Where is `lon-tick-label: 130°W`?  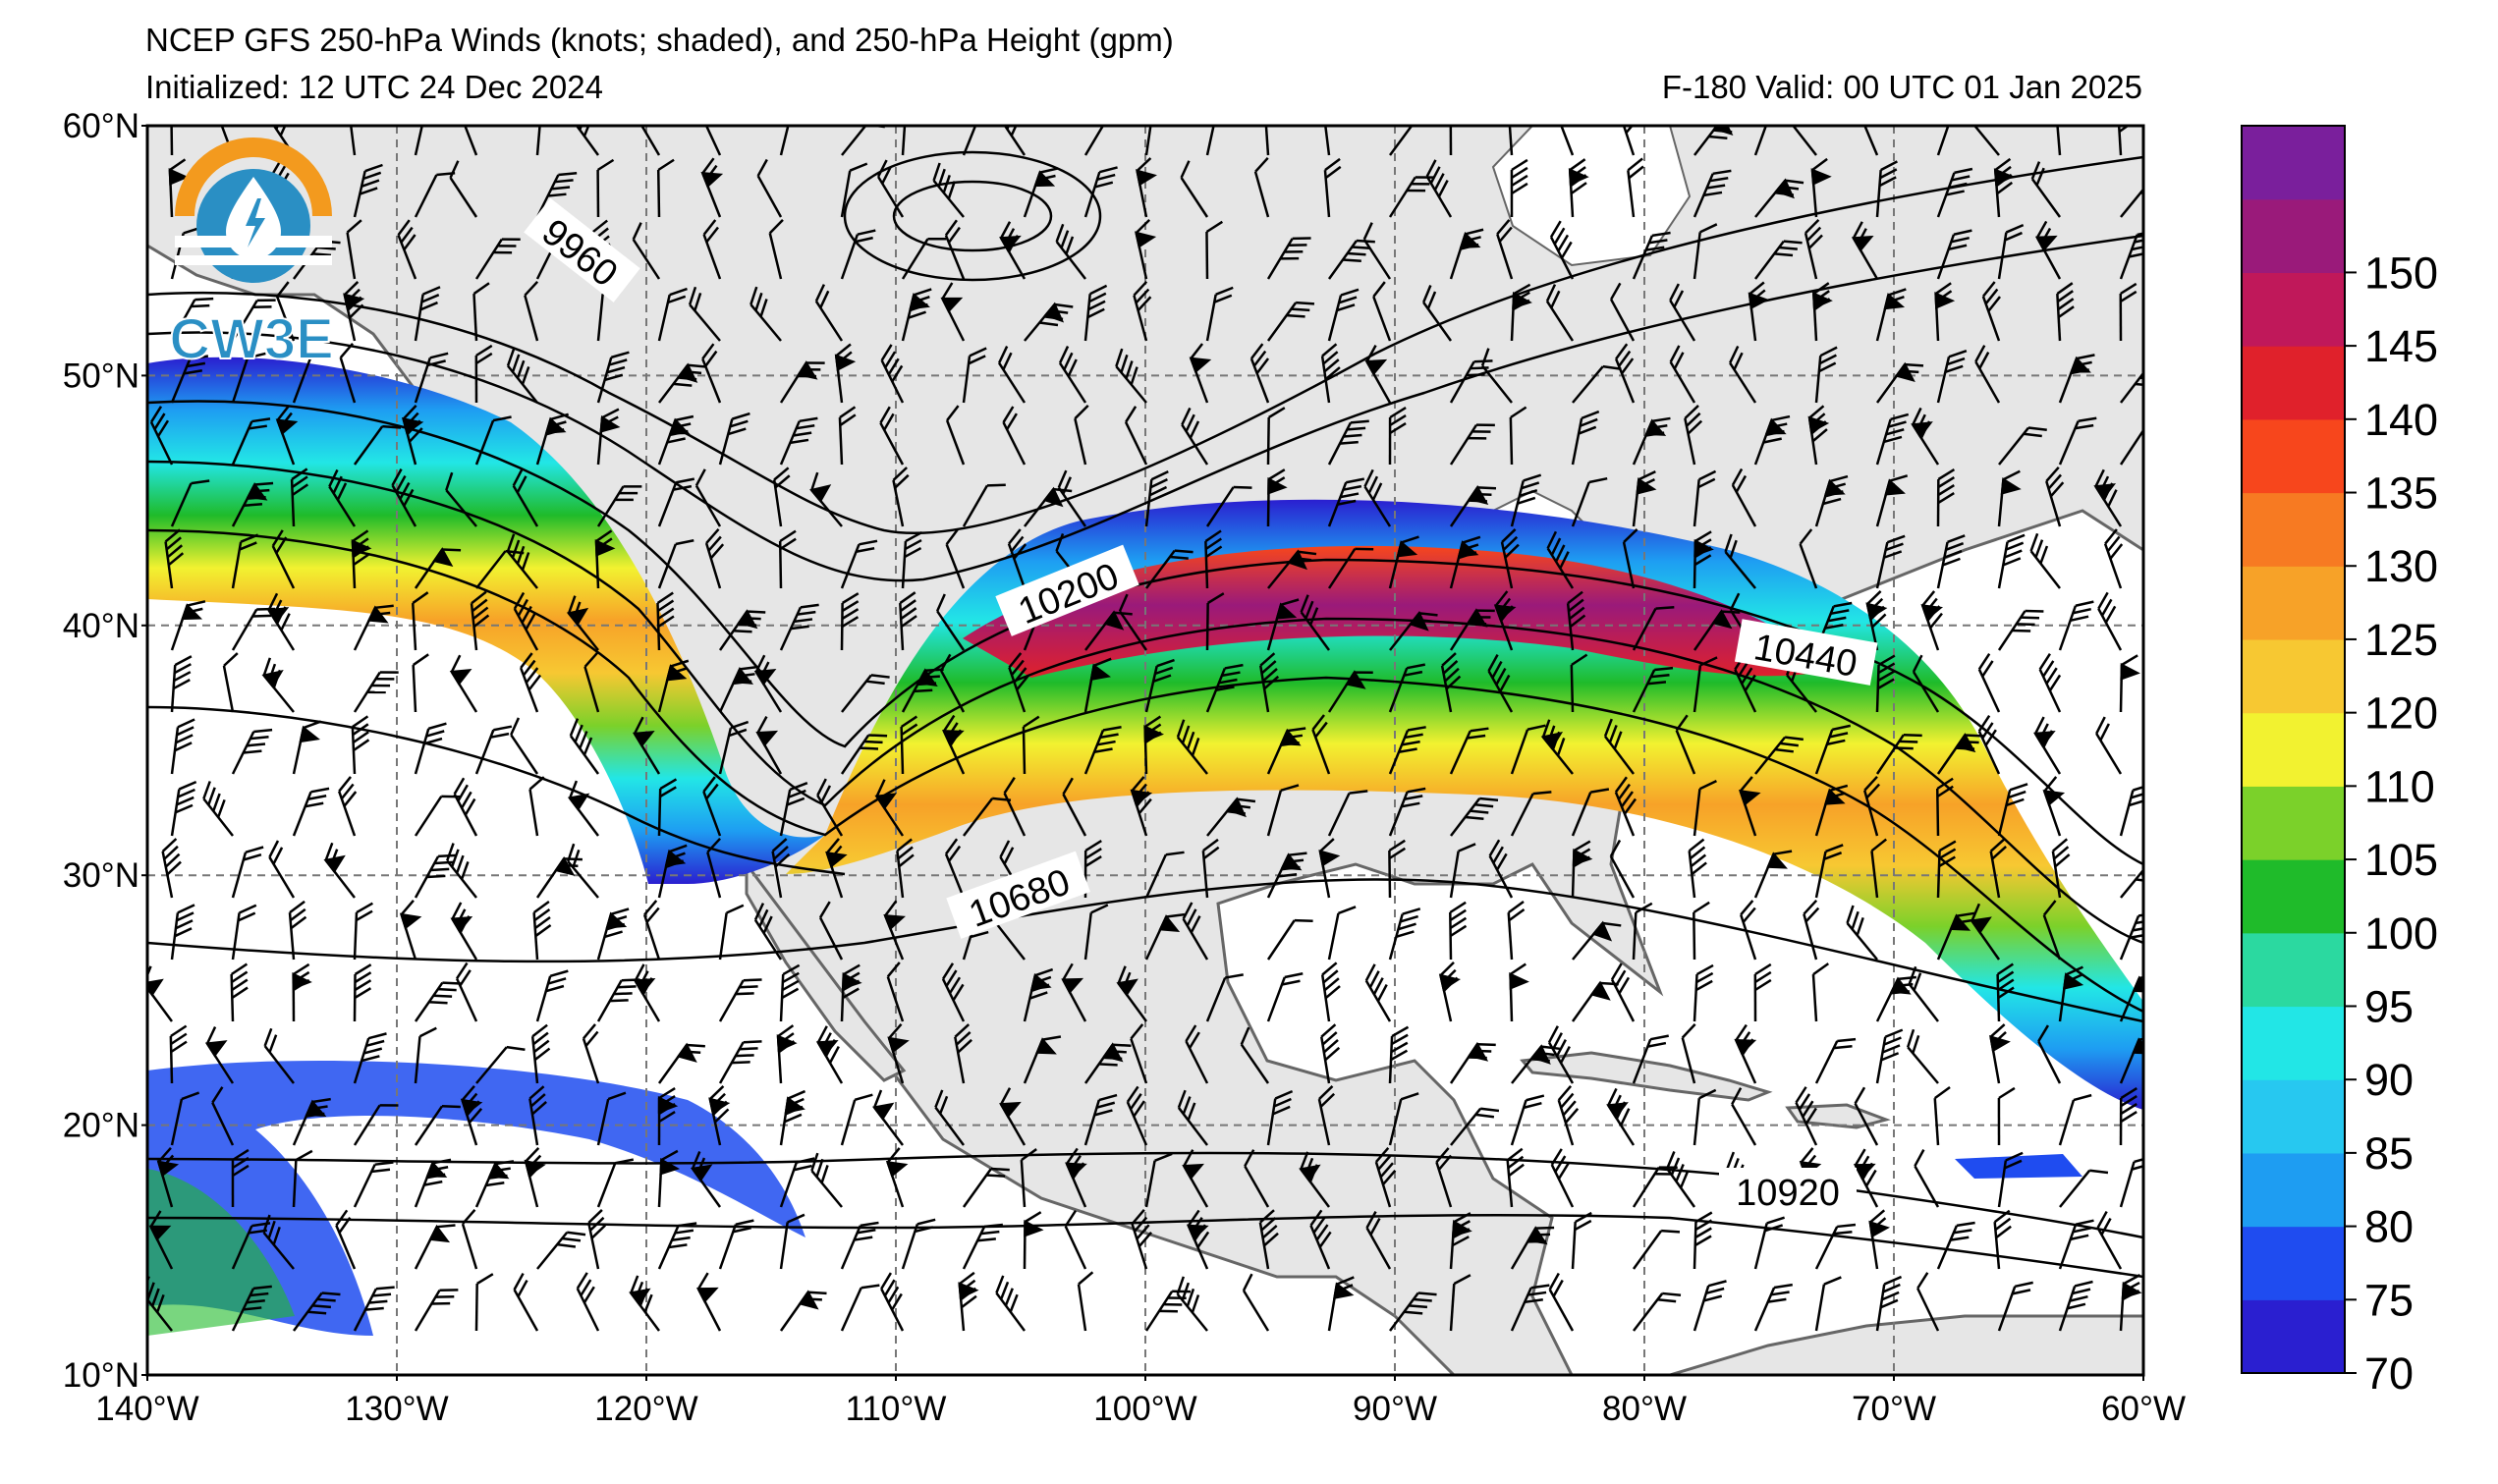
lon-tick-label: 130°W is located at coordinates (396, 1409).